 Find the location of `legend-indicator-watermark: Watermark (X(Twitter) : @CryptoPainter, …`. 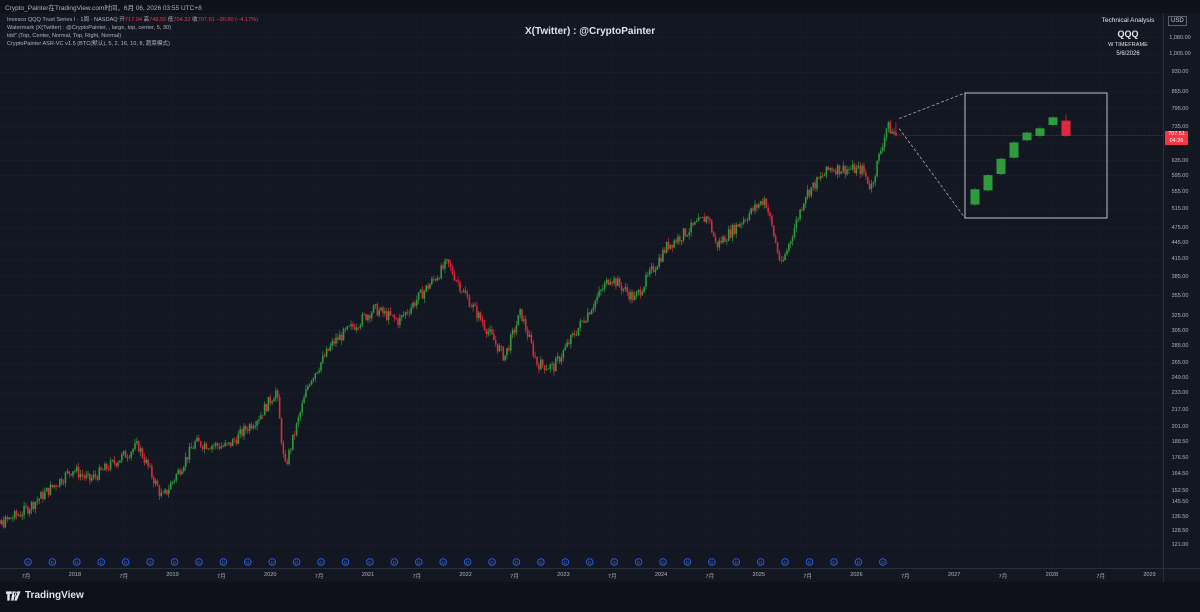

legend-indicator-watermark: Watermark (X(Twitter) : @CryptoPainter, … is located at coordinates (89, 28).